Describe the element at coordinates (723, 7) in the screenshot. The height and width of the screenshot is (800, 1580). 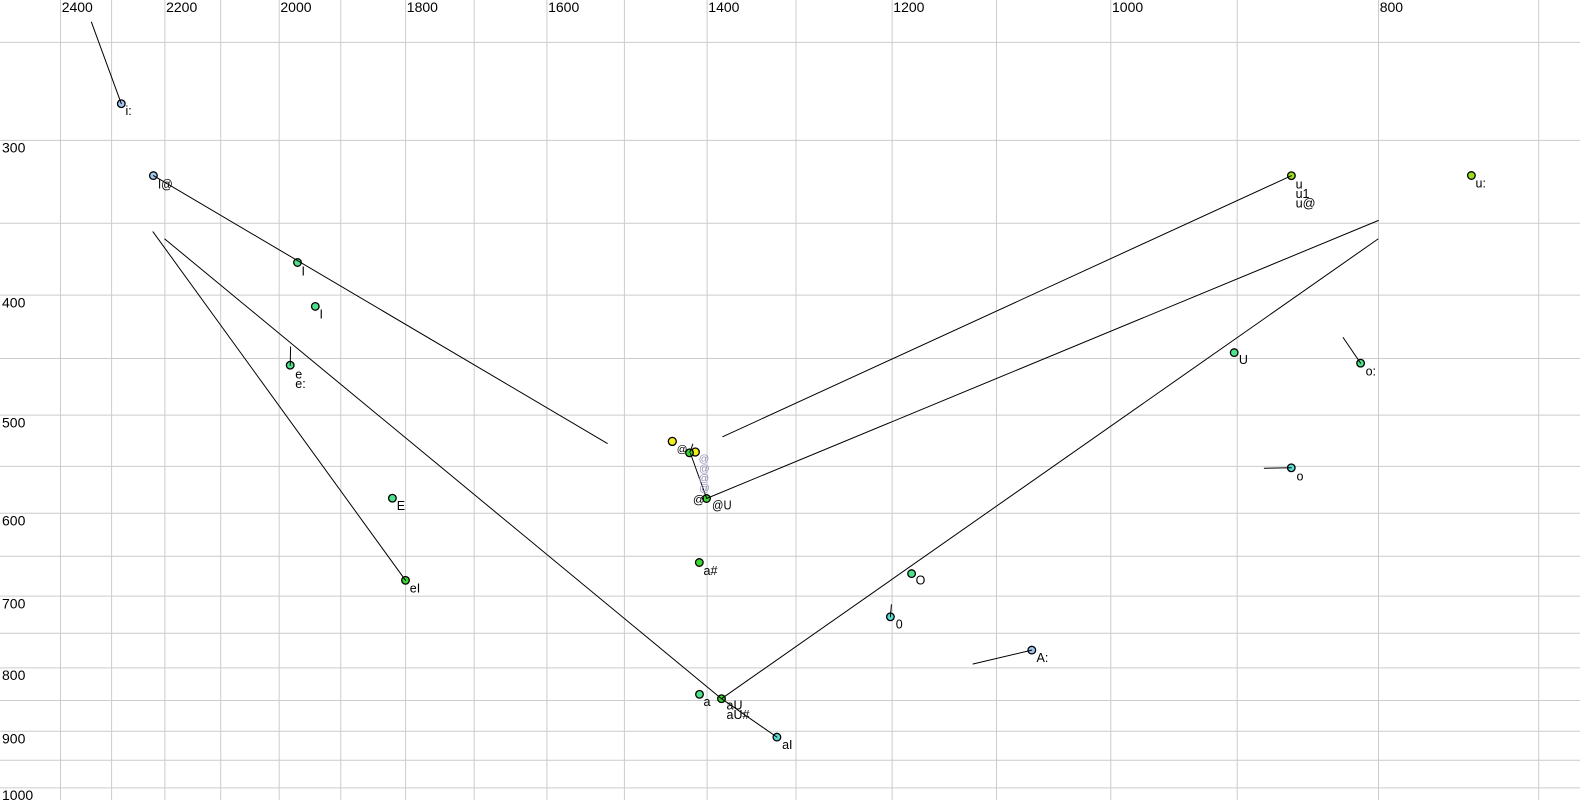
I see `svg-text: 1400` at that location.